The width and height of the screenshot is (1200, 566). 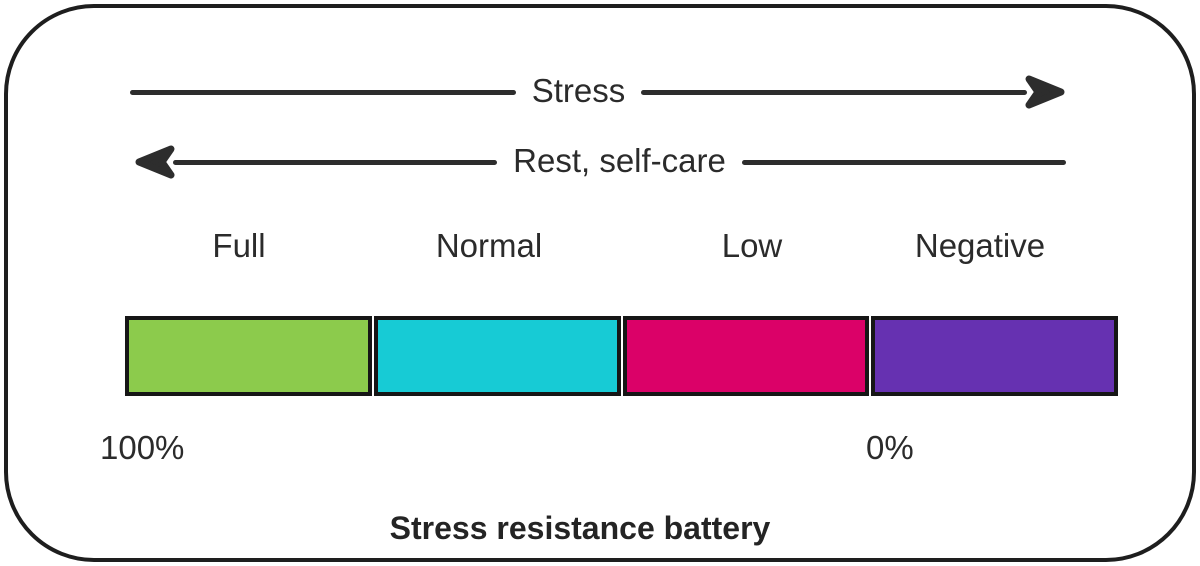 What do you see at coordinates (323, 92) in the screenshot?
I see `stress-arrow-line-left` at bounding box center [323, 92].